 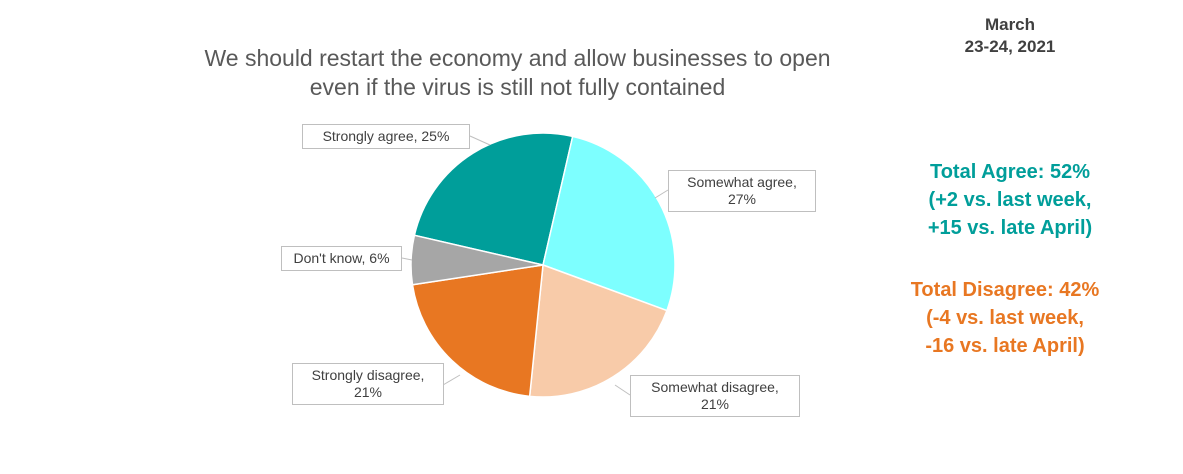 What do you see at coordinates (1010, 36) in the screenshot?
I see `date-note: March 23-24, 2021` at bounding box center [1010, 36].